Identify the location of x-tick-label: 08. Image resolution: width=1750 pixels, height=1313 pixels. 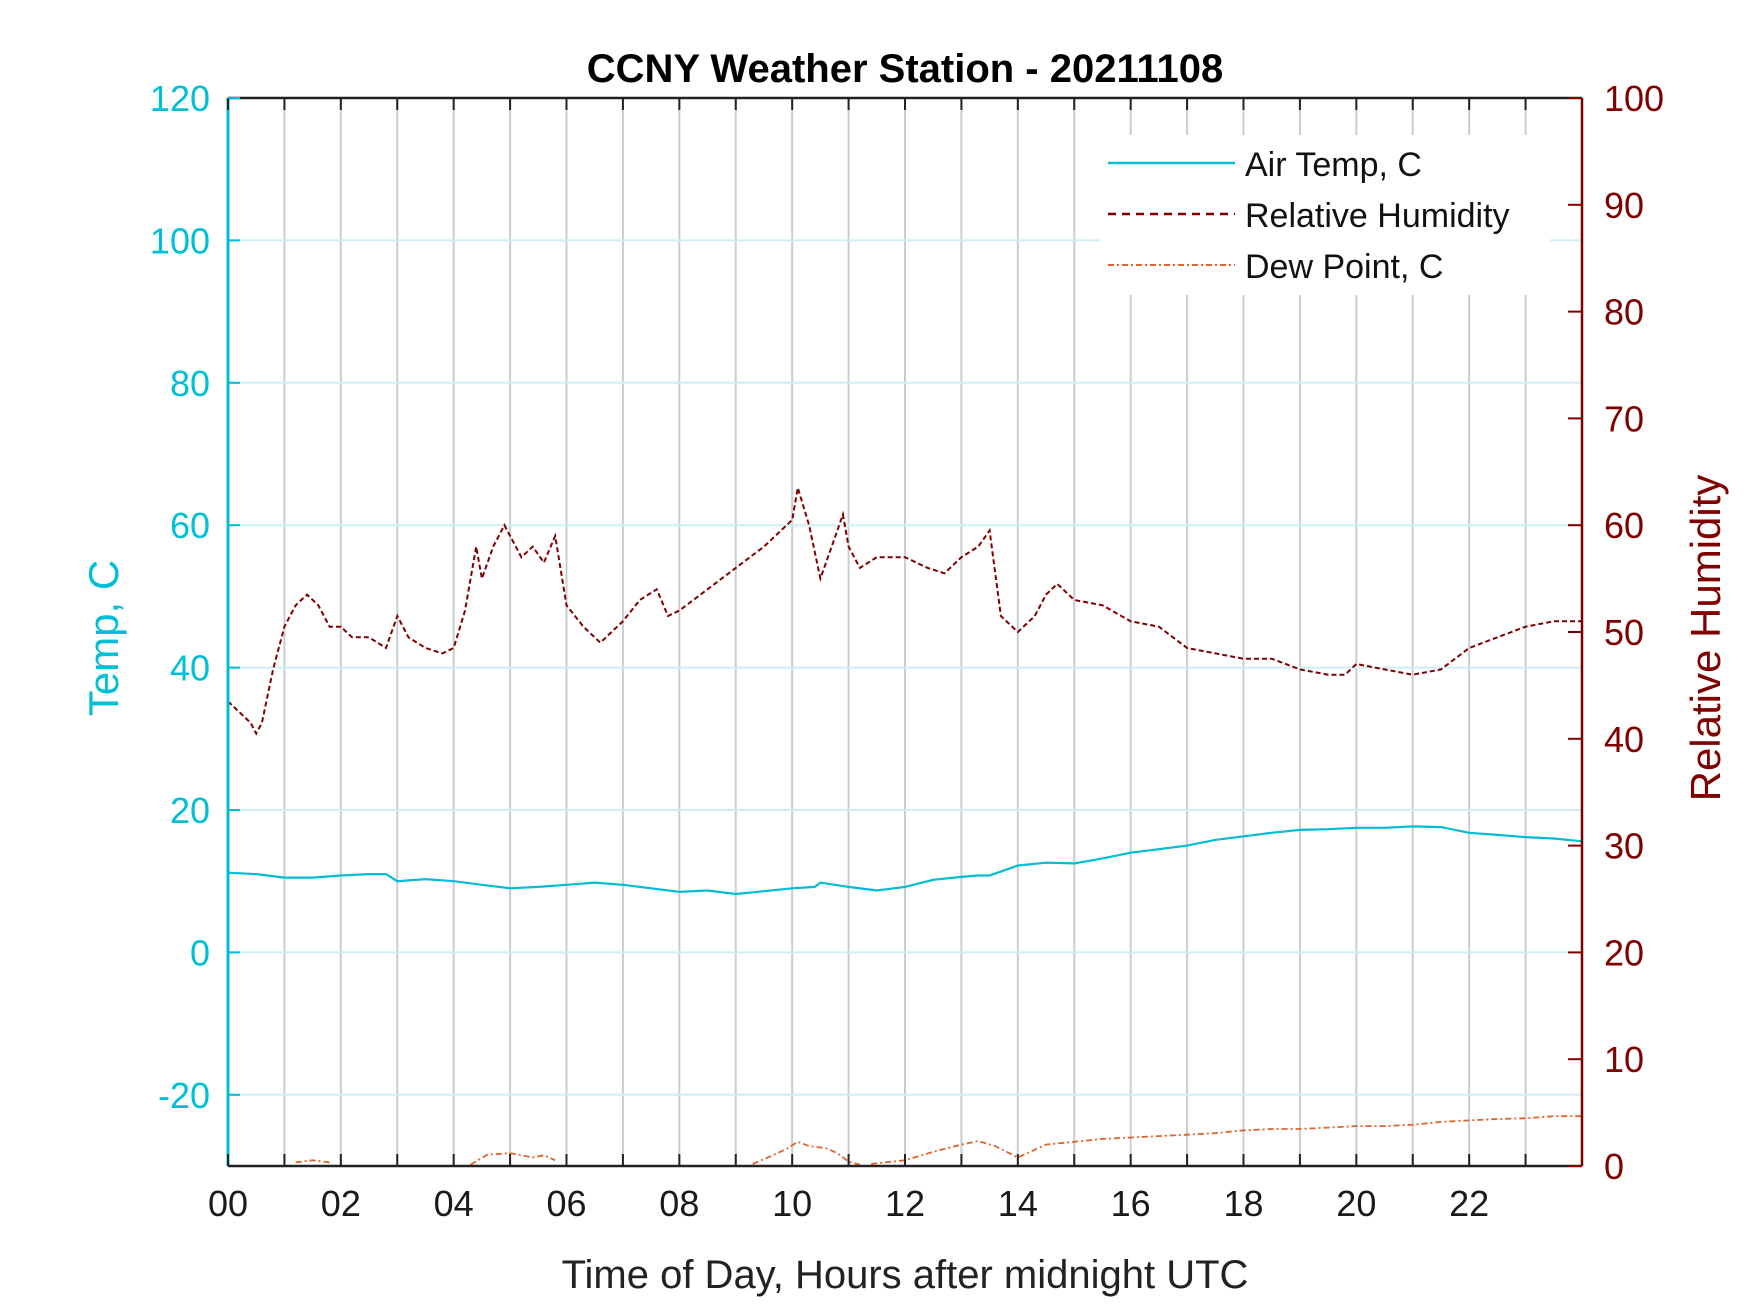
(679, 1203).